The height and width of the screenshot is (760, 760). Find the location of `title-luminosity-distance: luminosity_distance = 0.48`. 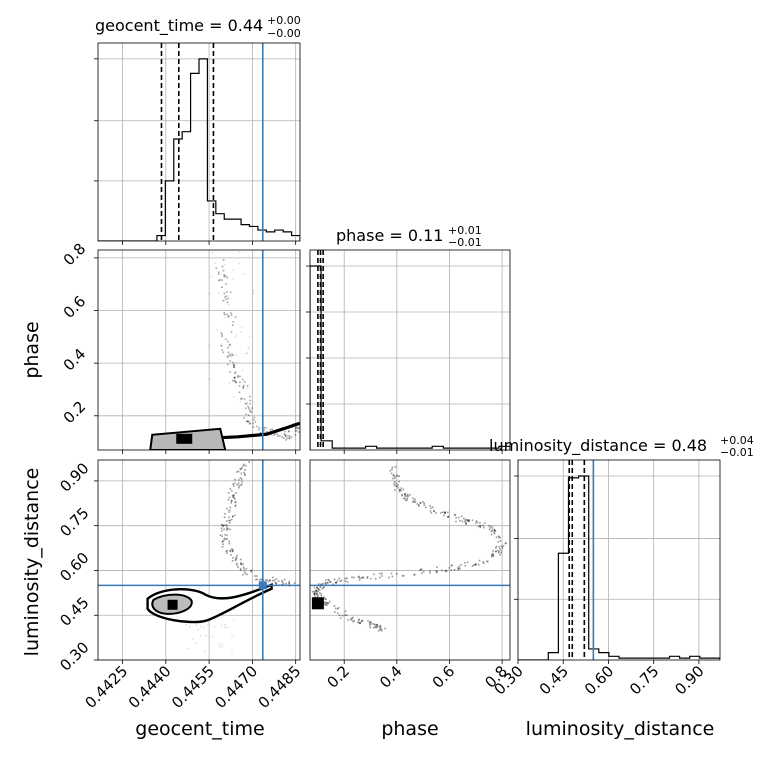

title-luminosity-distance: luminosity_distance = 0.48 is located at coordinates (598, 446).